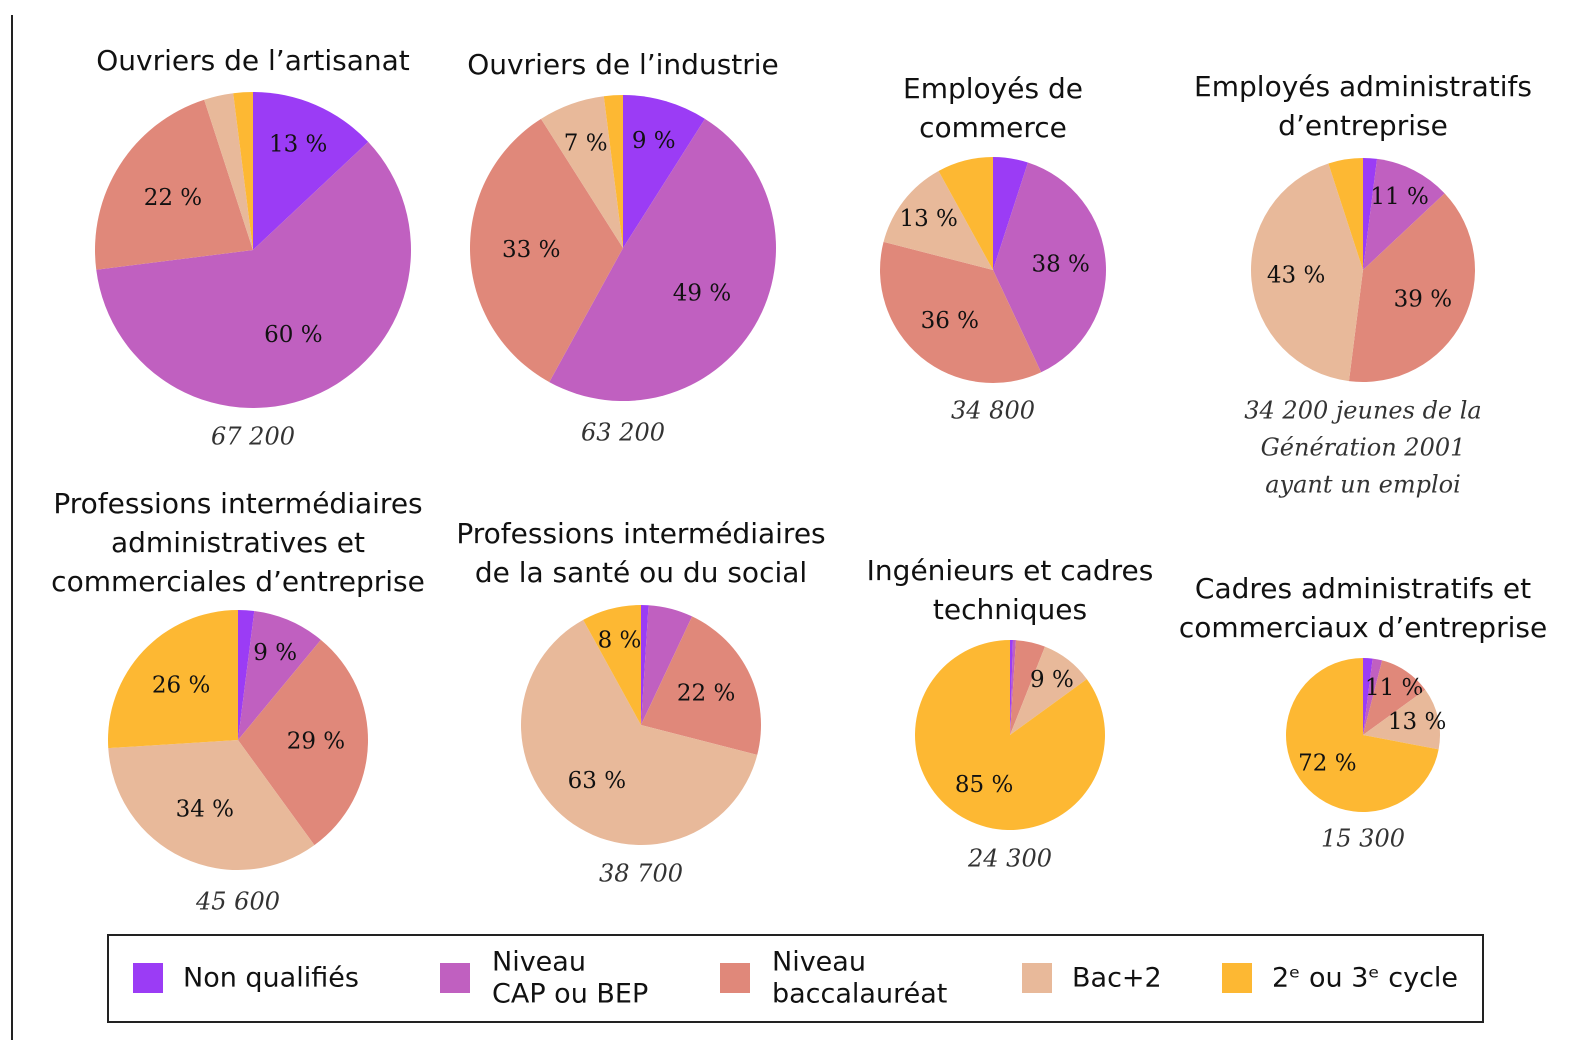 This screenshot has height=1047, width=1587. Describe the element at coordinates (641, 874) in the screenshot. I see `pie-note: 38 700` at that location.